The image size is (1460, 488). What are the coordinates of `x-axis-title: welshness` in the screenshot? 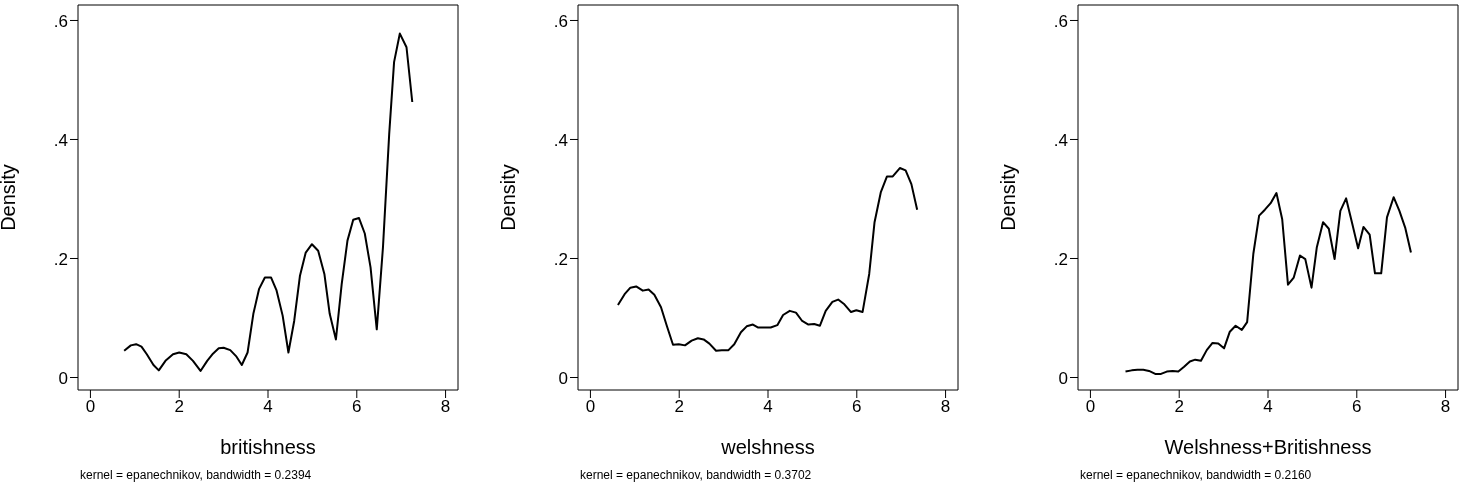 It's located at (767, 447).